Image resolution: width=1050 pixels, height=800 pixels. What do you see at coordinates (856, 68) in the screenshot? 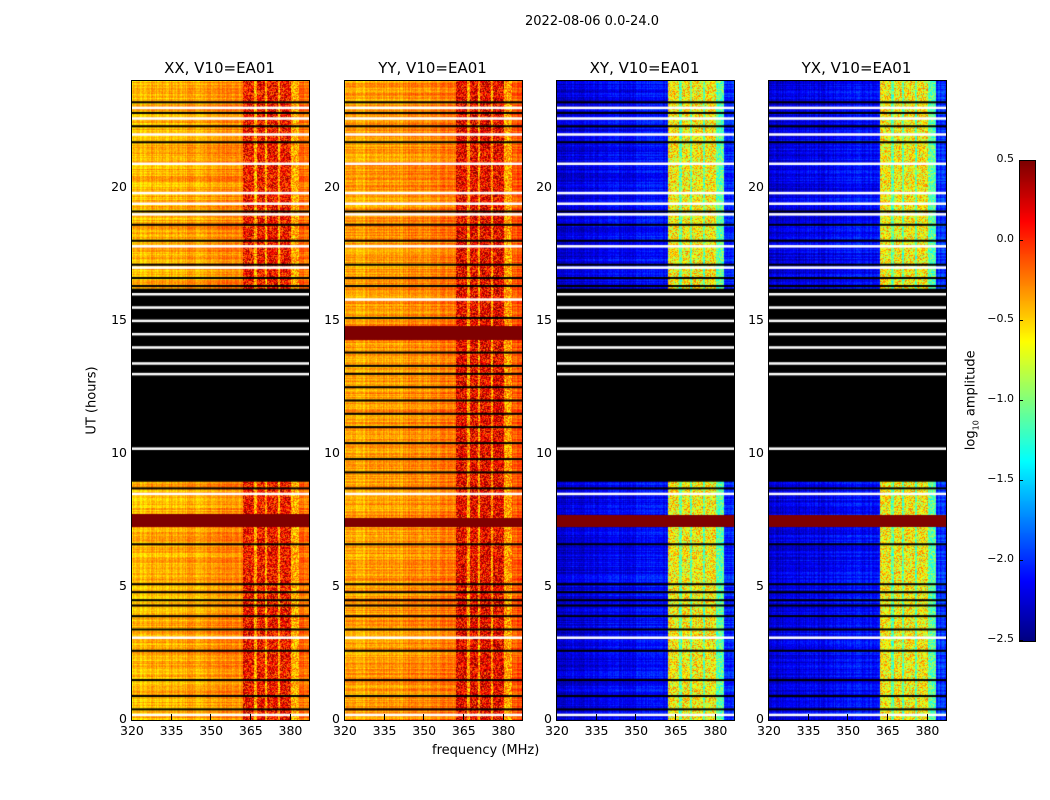
I see `panel-title: YX, V10=EA01` at bounding box center [856, 68].